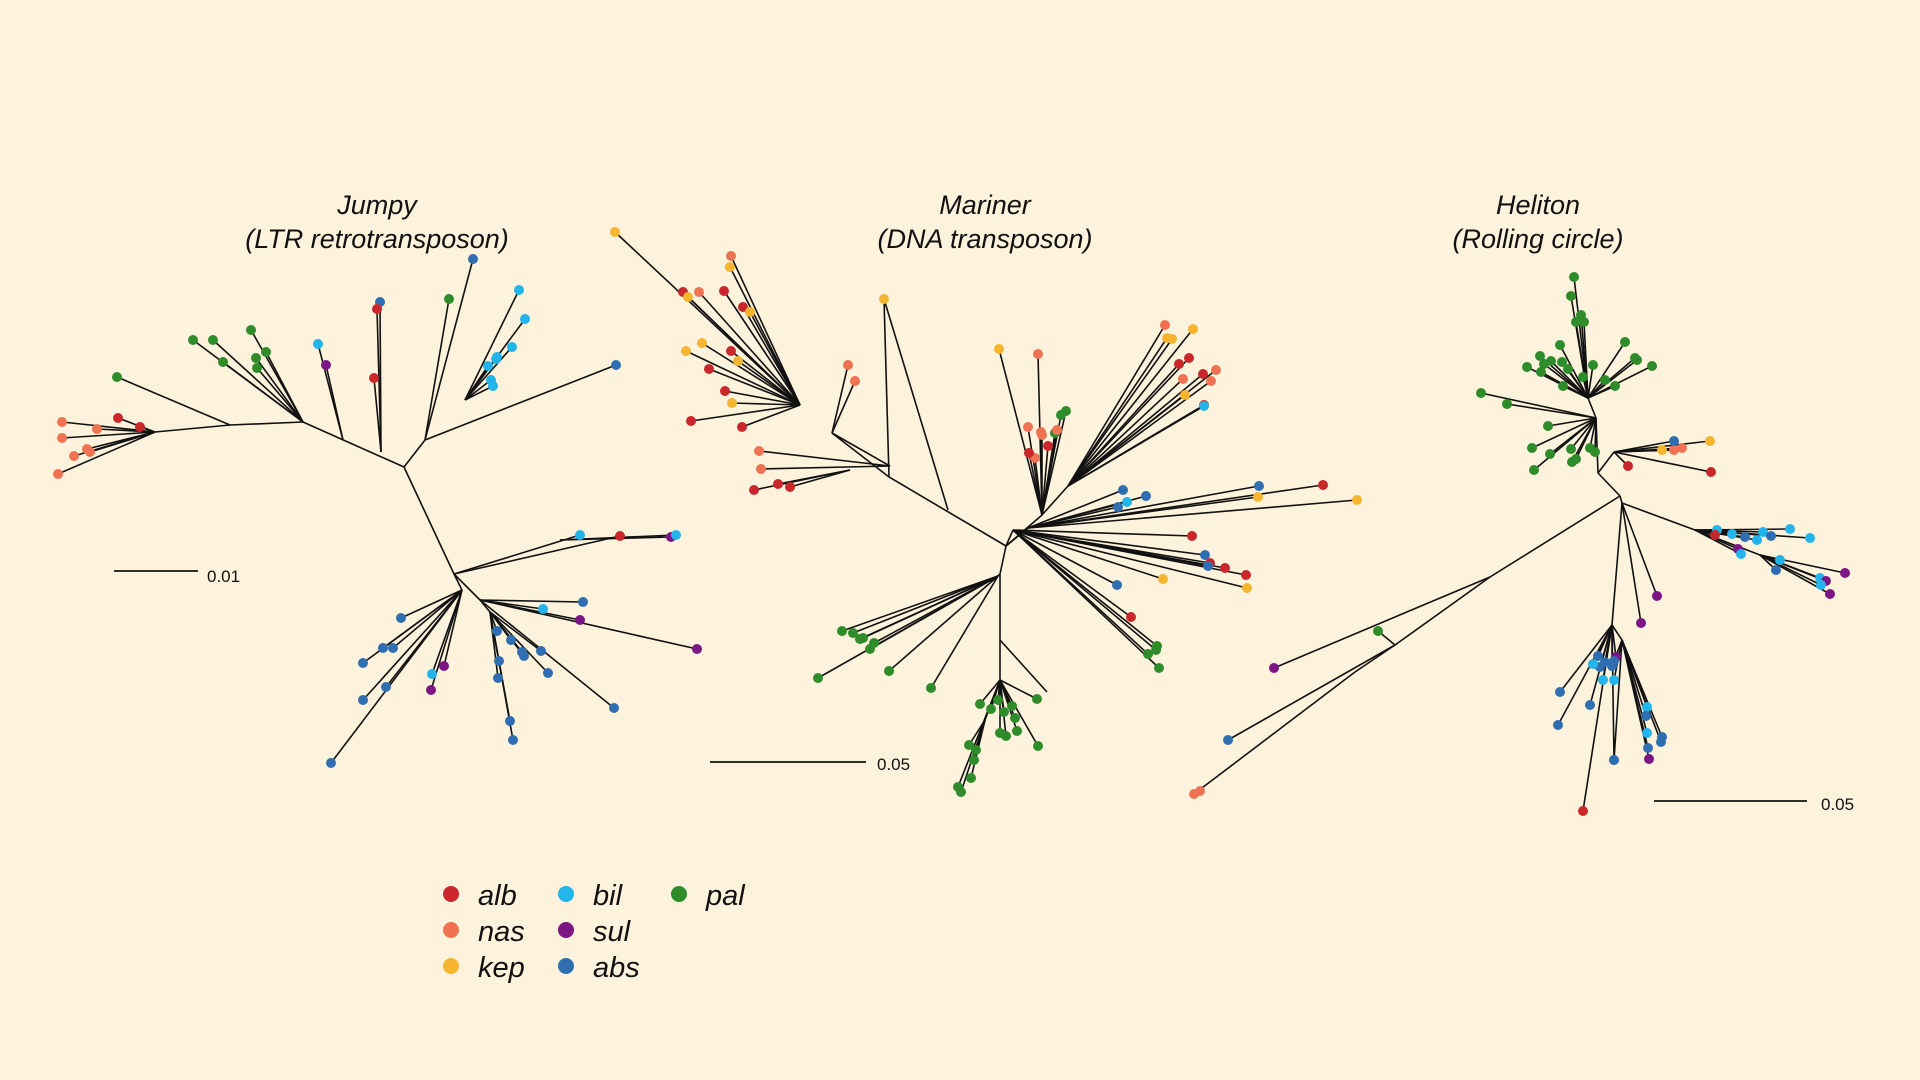  I want to click on legend-swatch-kep, so click(451, 966).